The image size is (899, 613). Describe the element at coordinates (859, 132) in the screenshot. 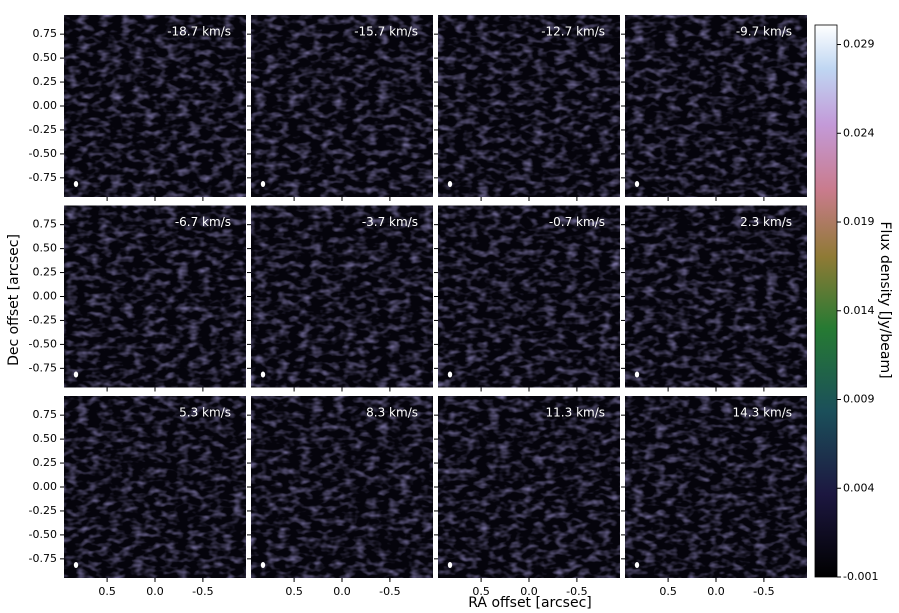

I see `colorbar-tick-label: 0.024` at that location.